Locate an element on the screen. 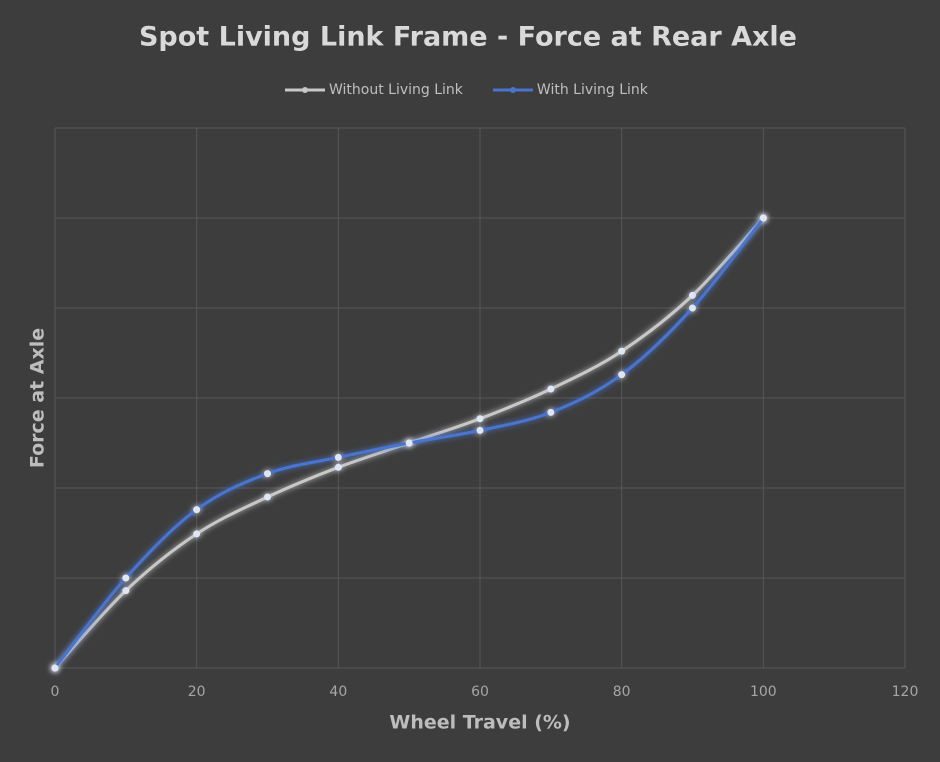  x-tick-label: 100 is located at coordinates (763, 692).